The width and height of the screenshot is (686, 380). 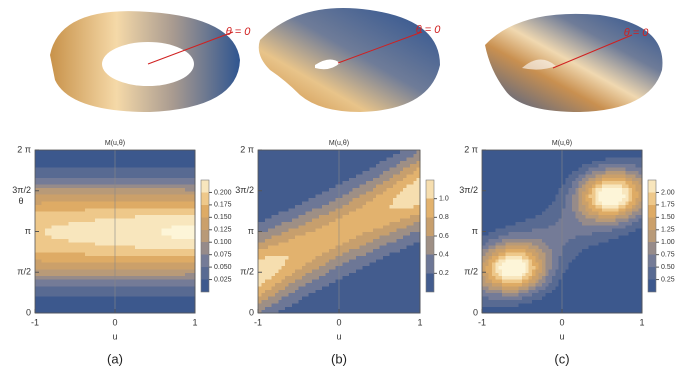 What do you see at coordinates (349, 60) in the screenshot?
I see `surface-b` at bounding box center [349, 60].